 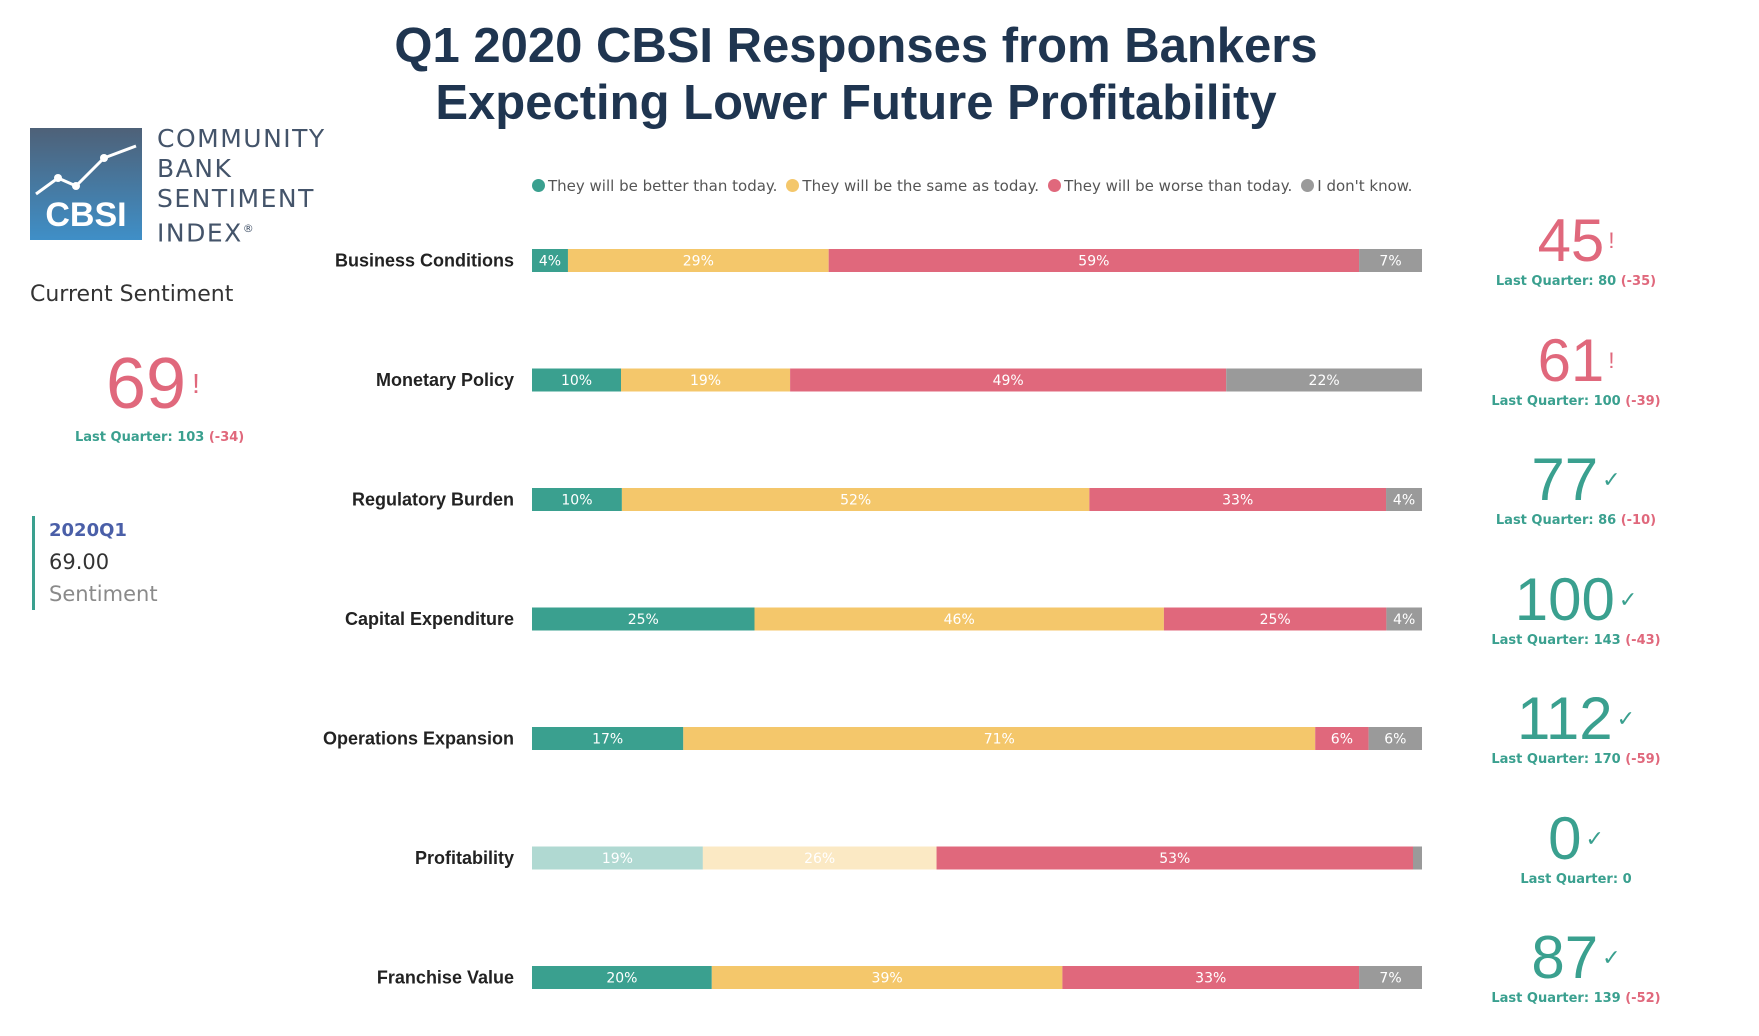 I want to click on bar-data-label: 39%, so click(x=887, y=979).